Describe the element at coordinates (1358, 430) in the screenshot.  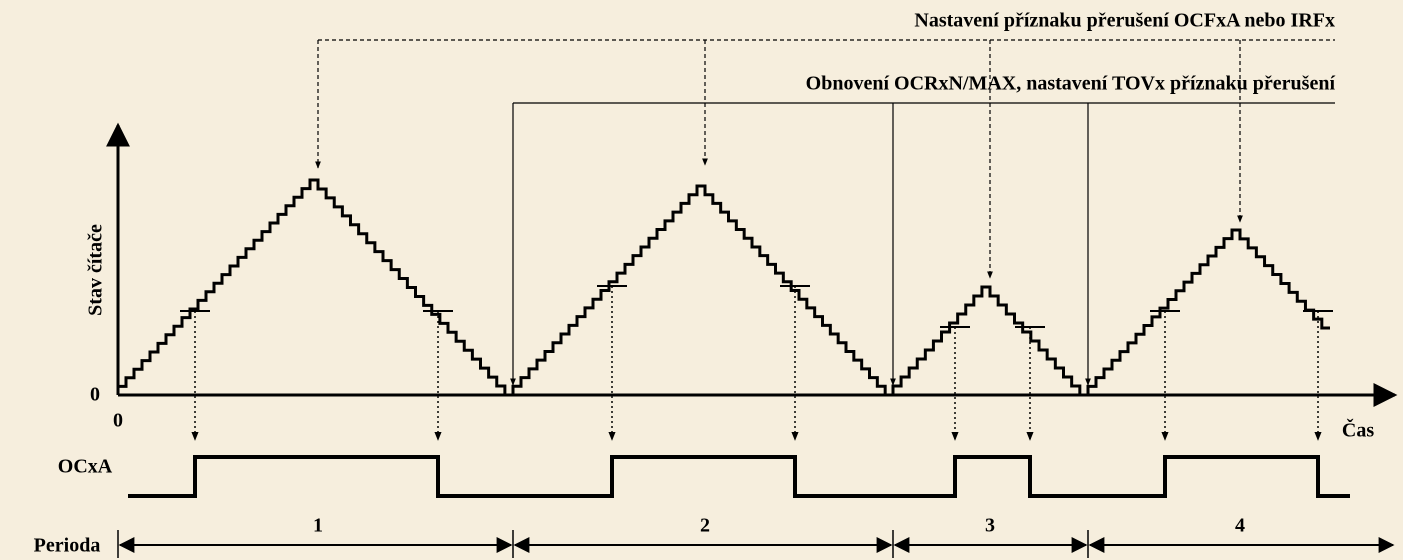
I see `x-axis-label: Čas` at that location.